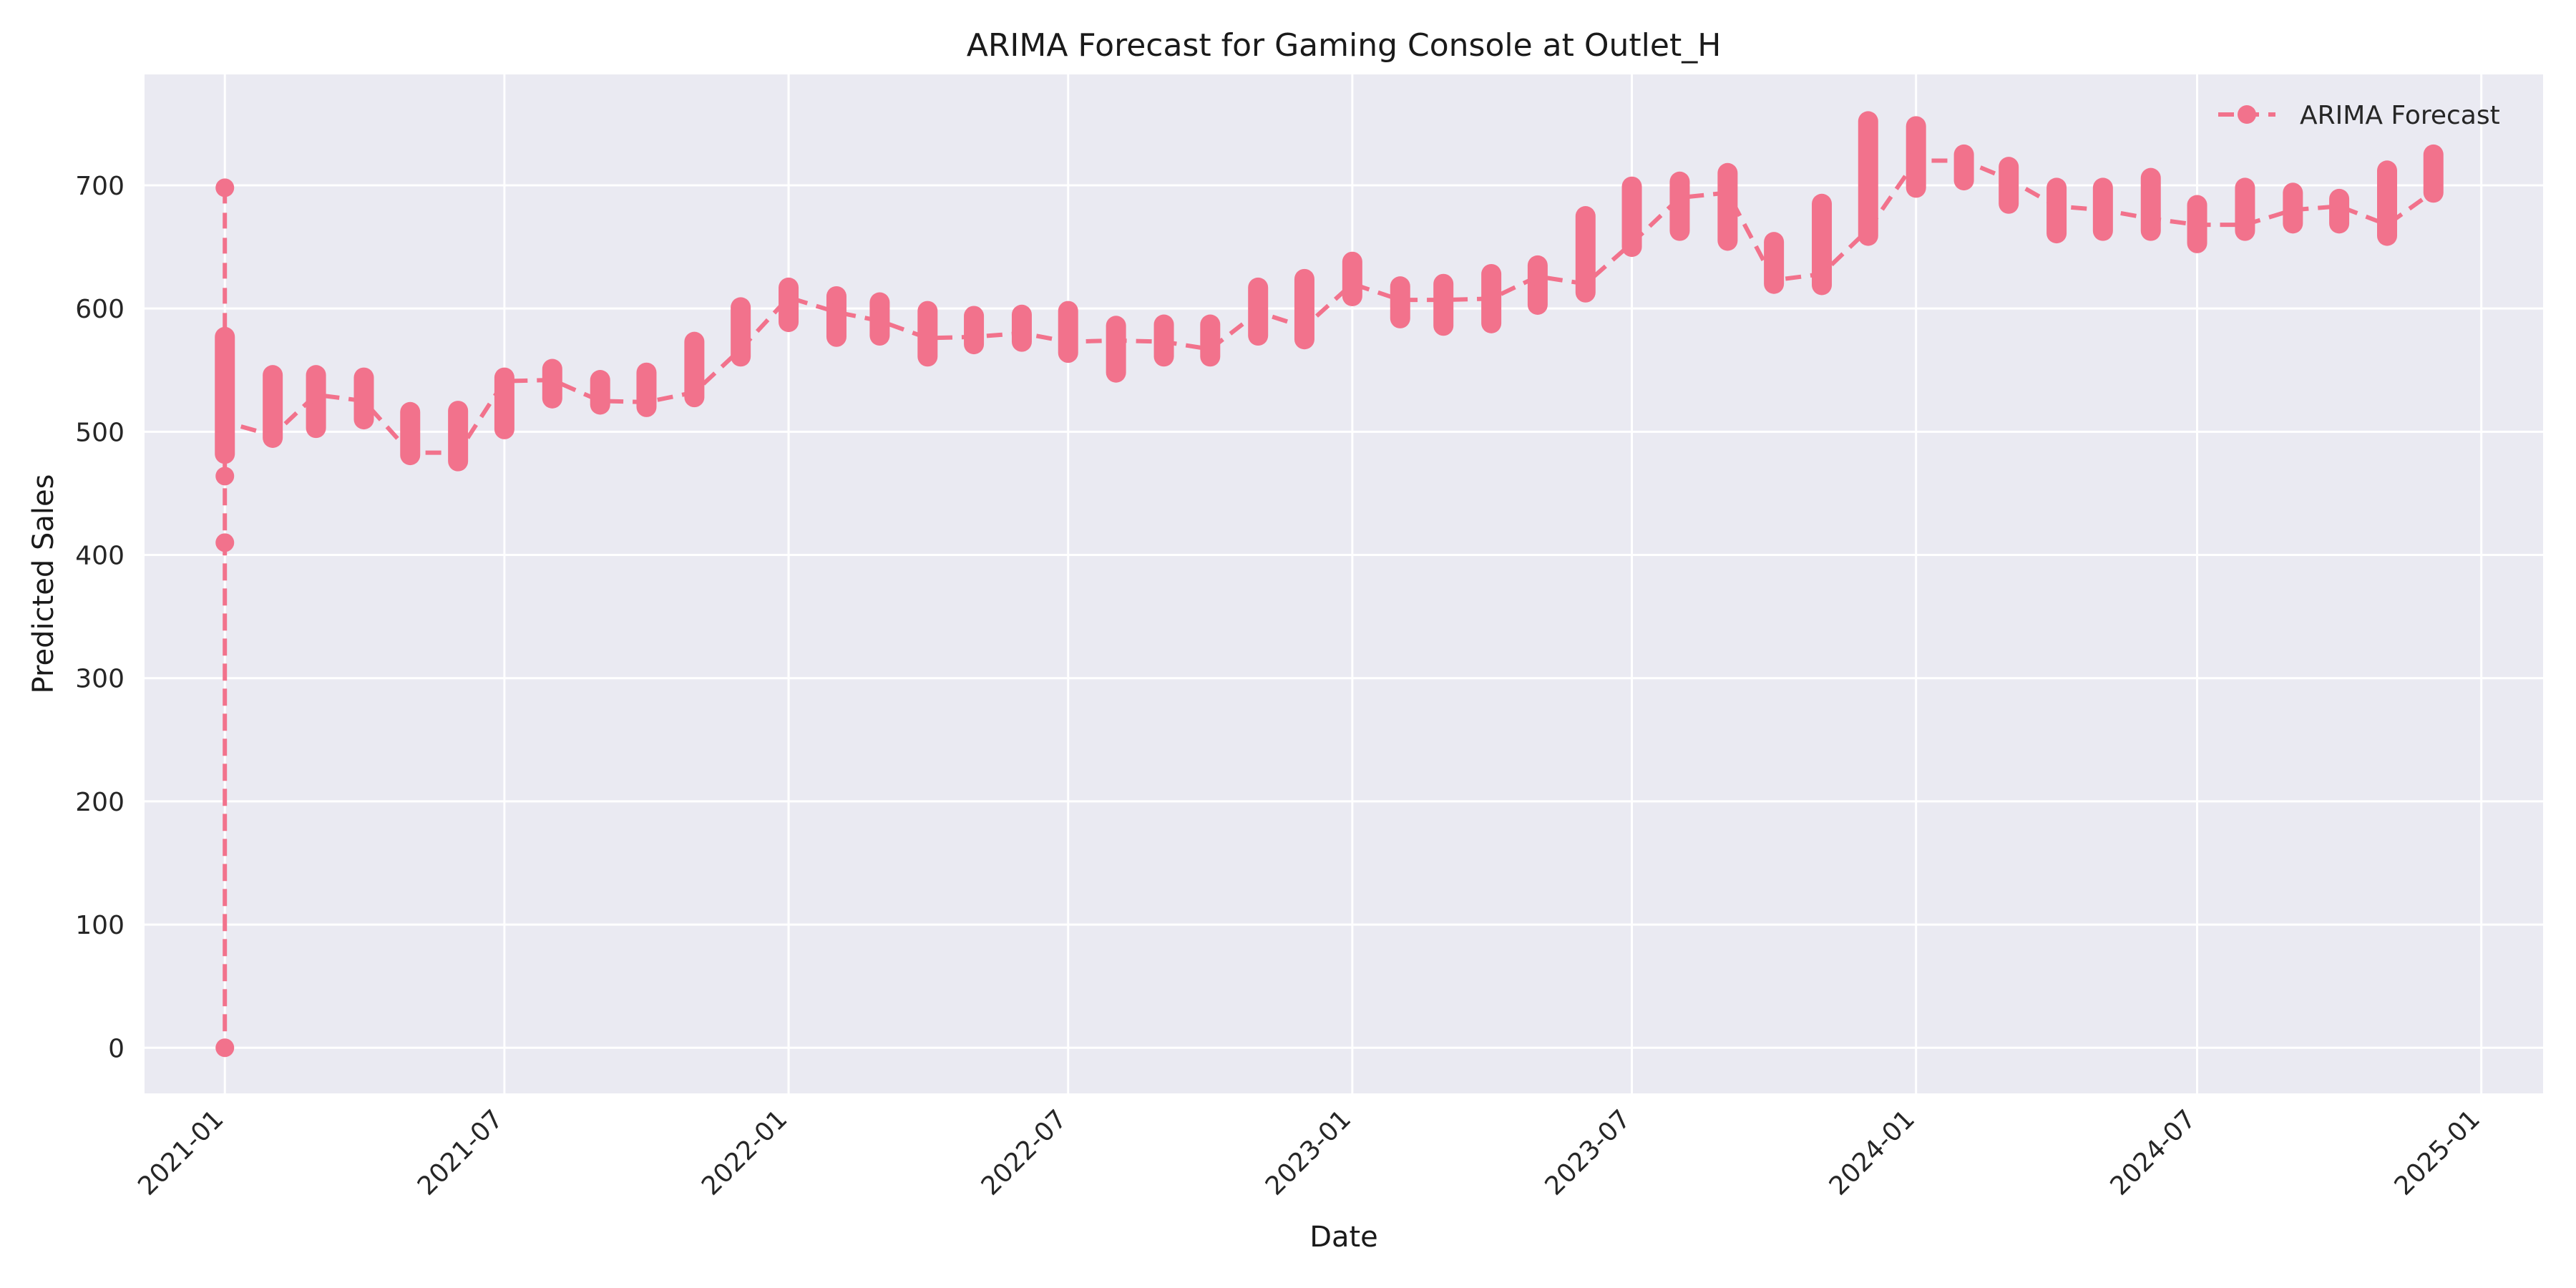  I want to click on y-tick-label: 700, so click(100, 186).